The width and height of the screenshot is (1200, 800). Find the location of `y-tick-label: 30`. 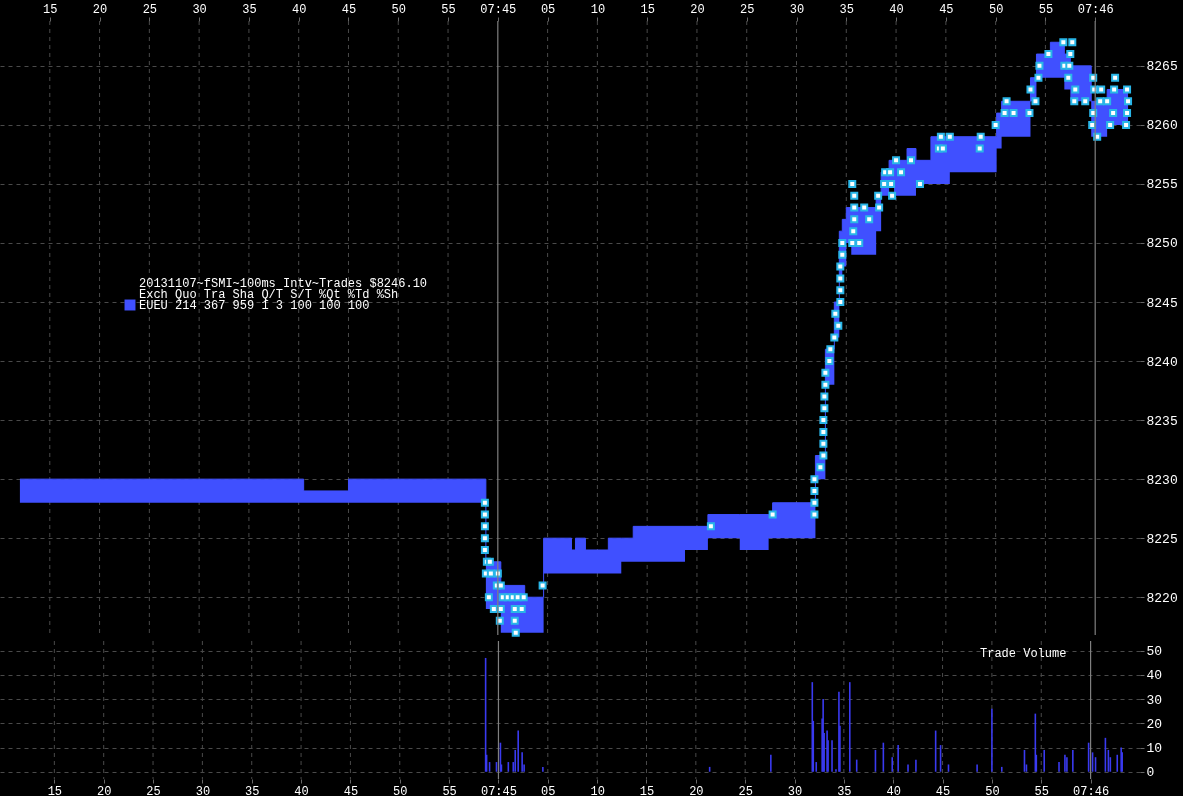

y-tick-label: 30 is located at coordinates (1154, 700).